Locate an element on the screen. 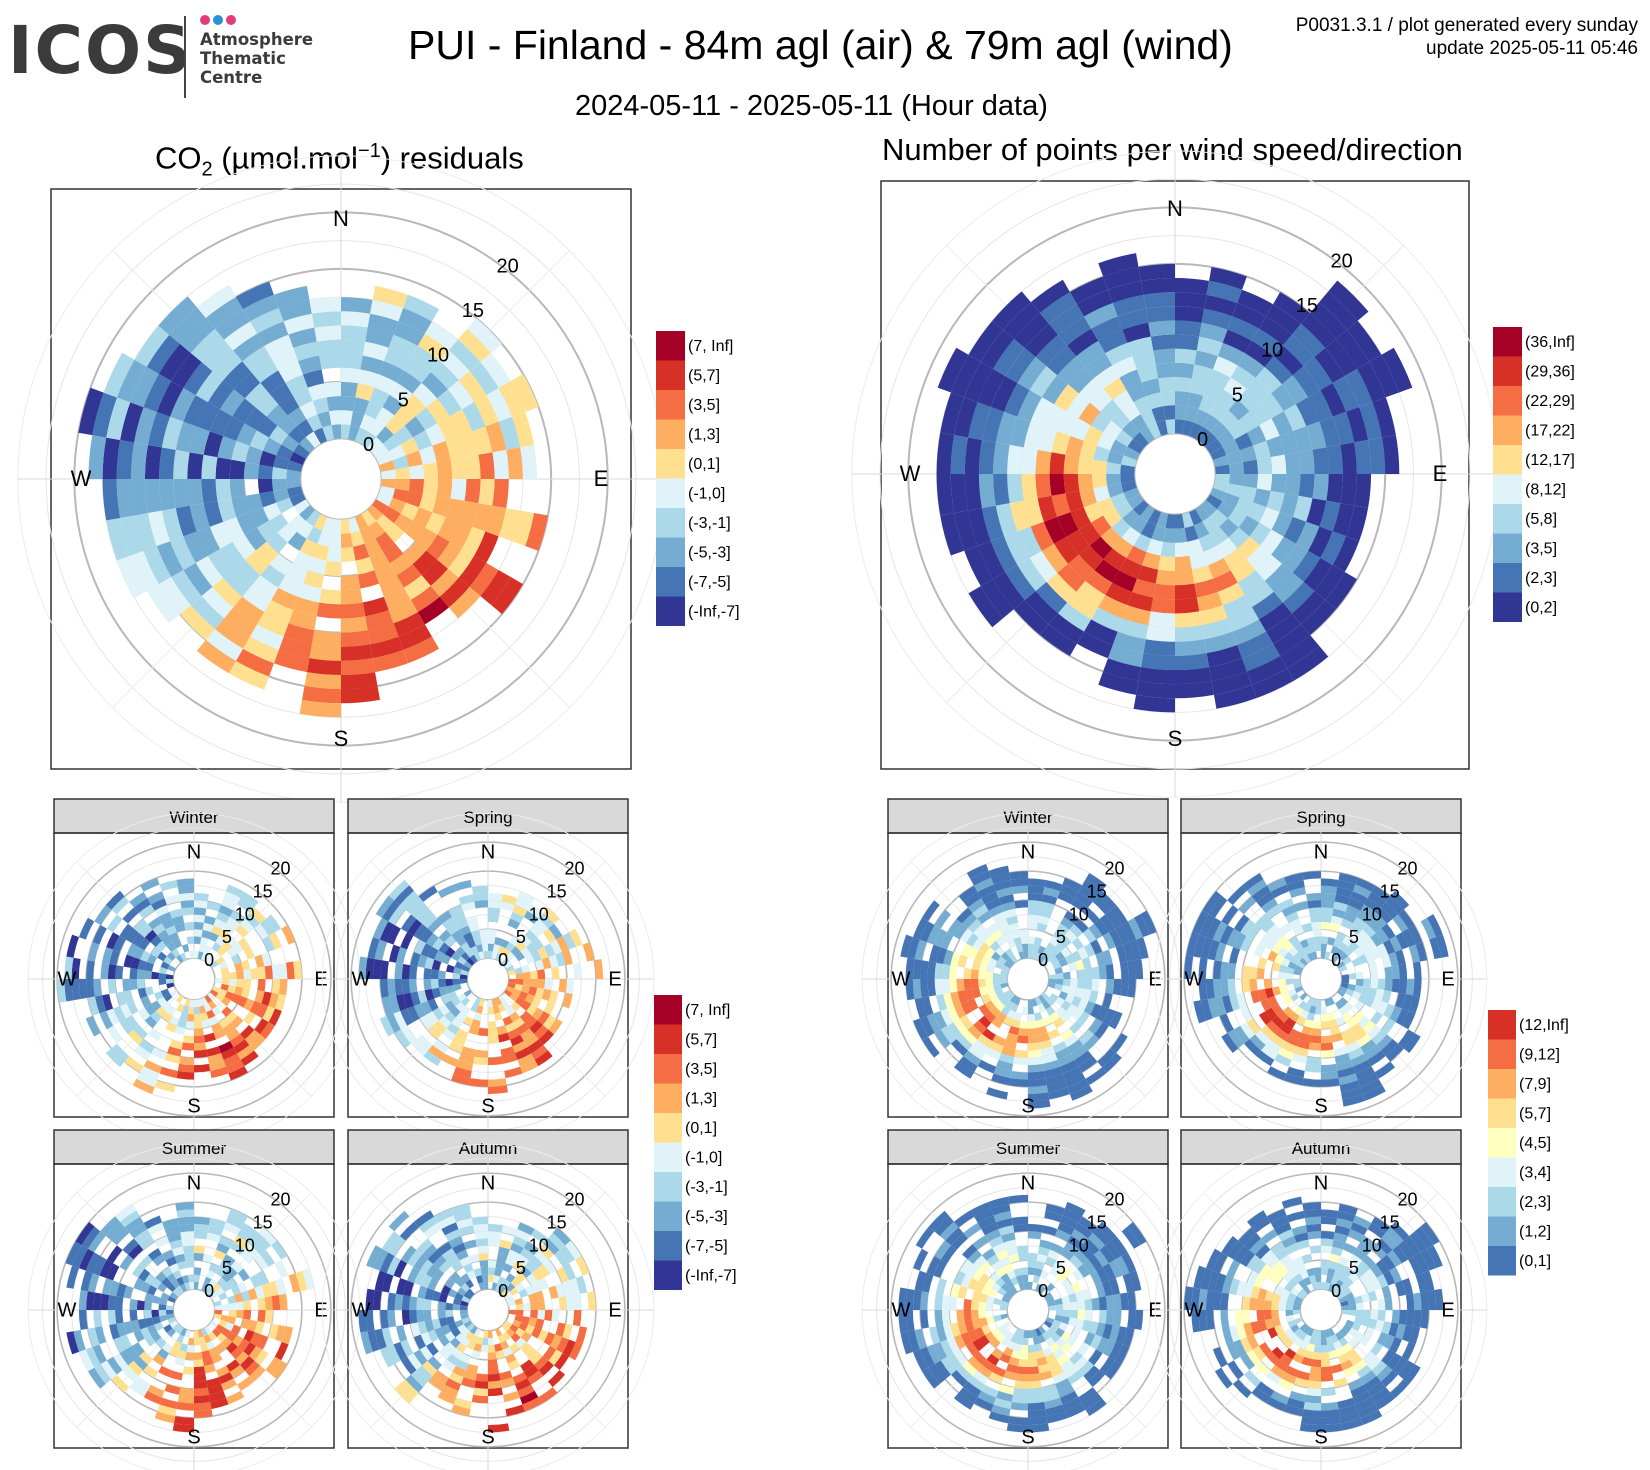 This screenshot has height=1470, width=1650. compass-s: S is located at coordinates (487, 1437).